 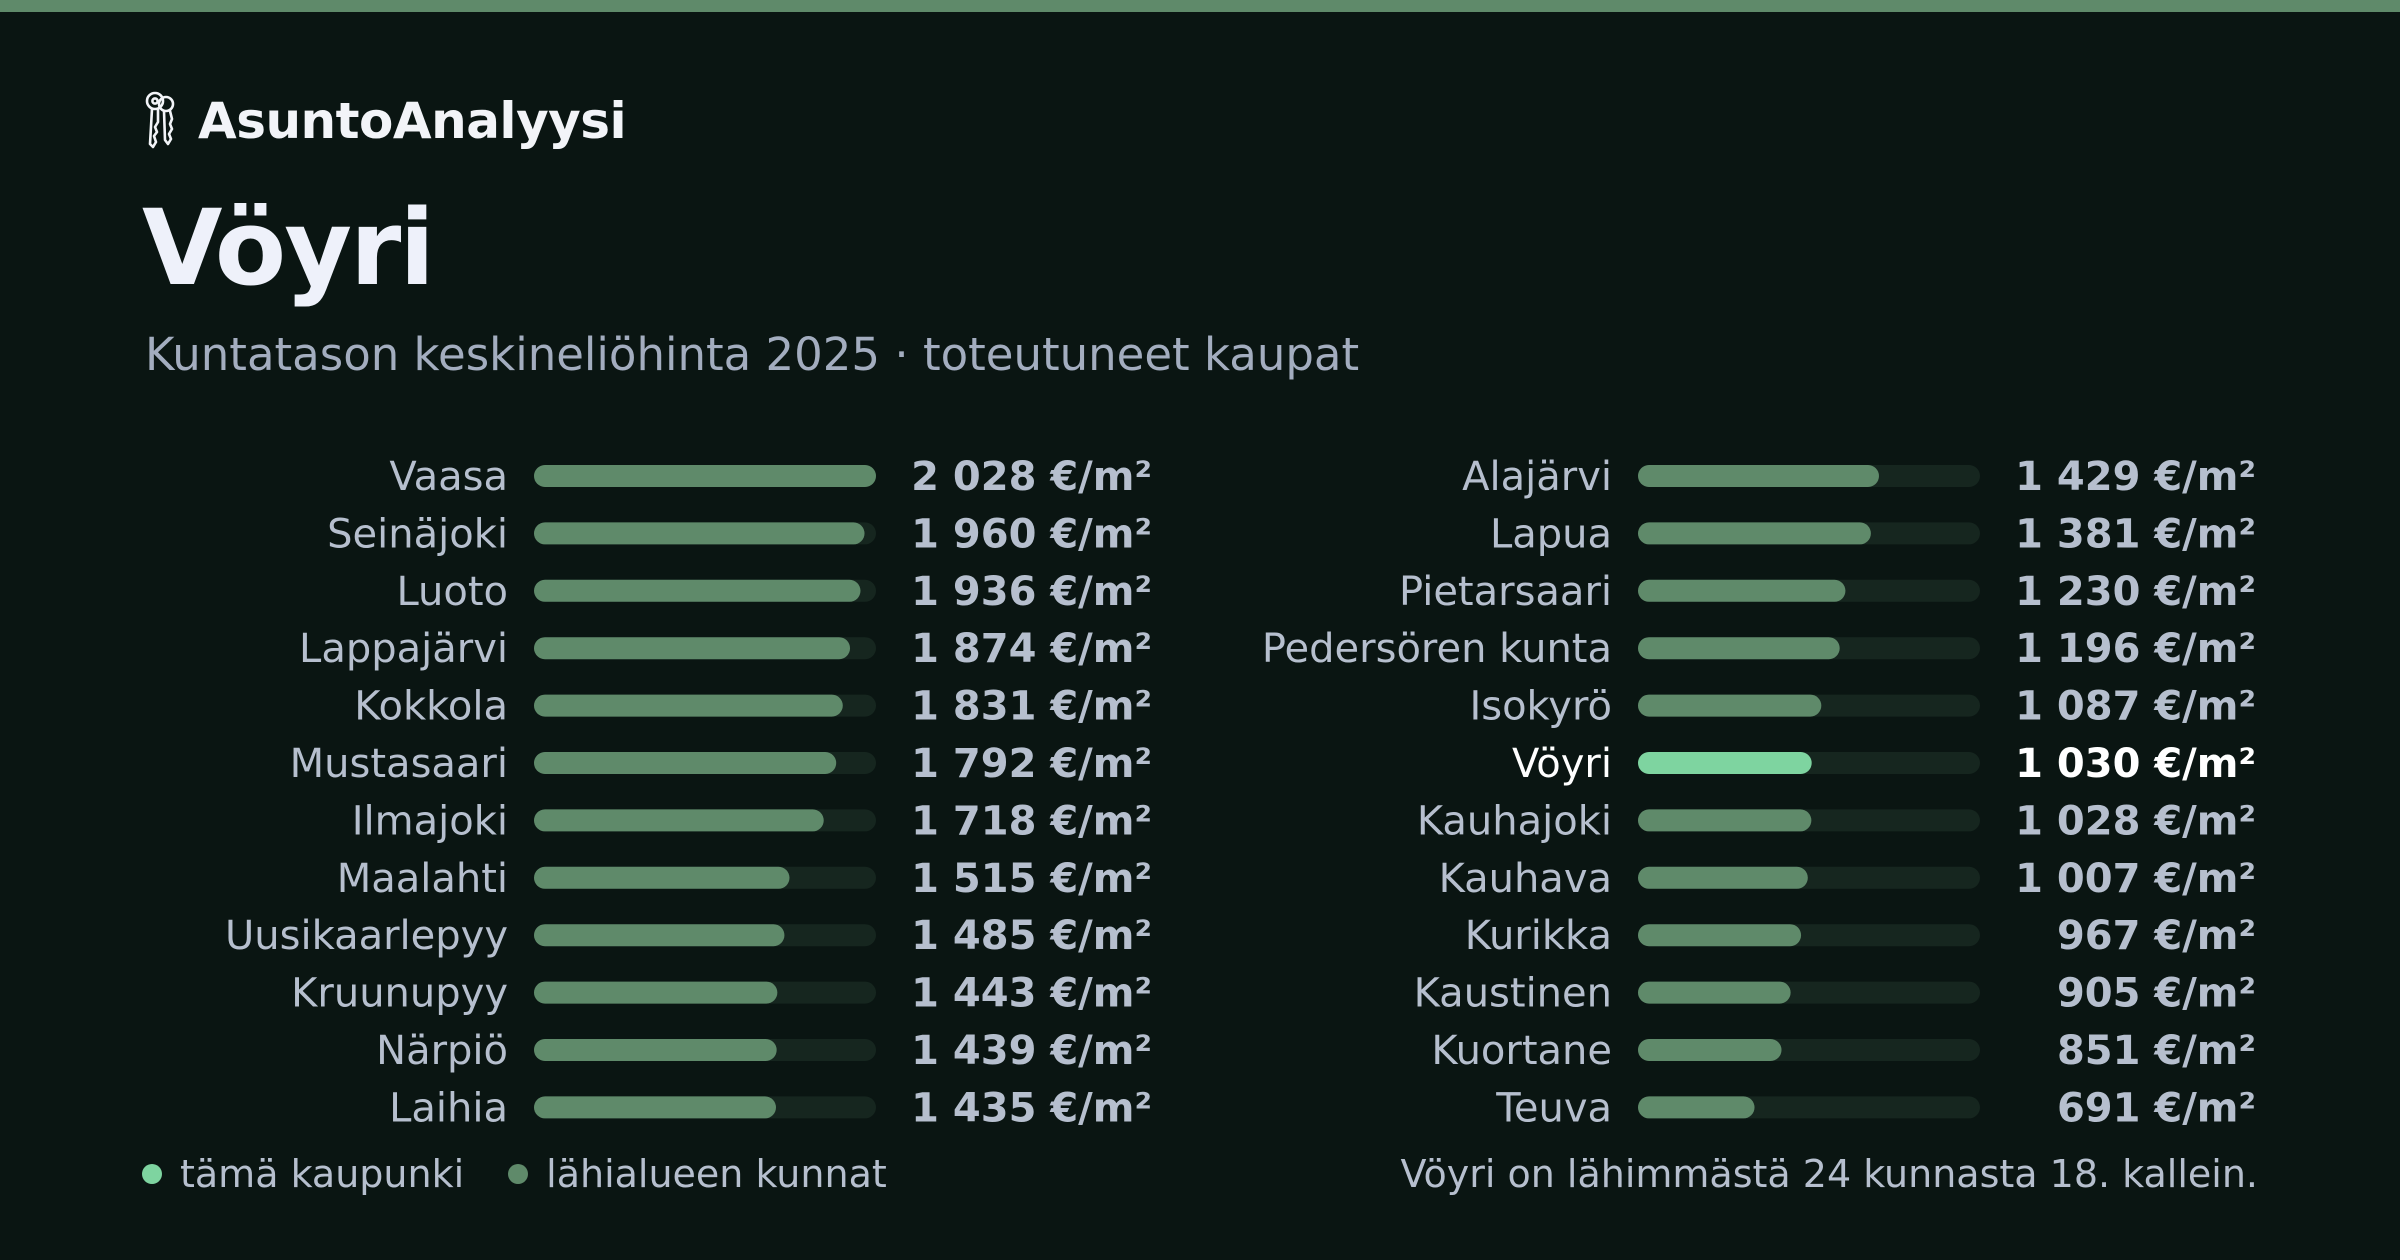 I want to click on top-accent-bar, so click(x=1200, y=6).